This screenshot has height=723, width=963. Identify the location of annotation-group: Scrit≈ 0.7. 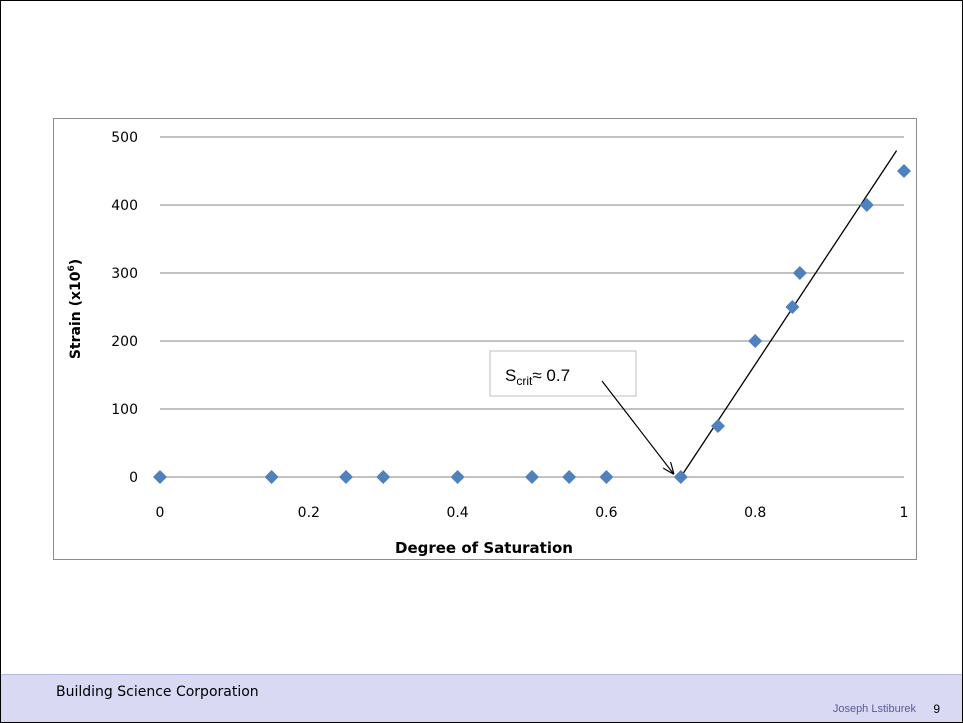
(581, 412).